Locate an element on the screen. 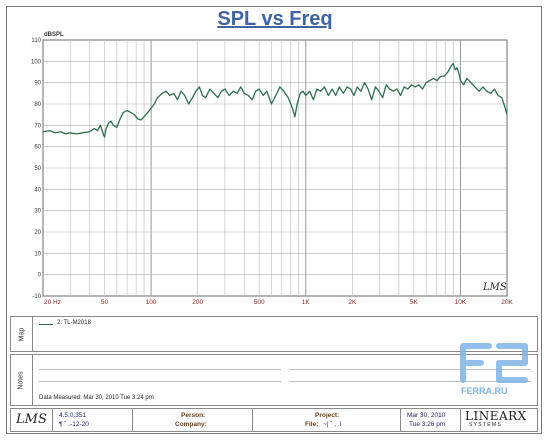 The width and height of the screenshot is (550, 440). person-label: Person: is located at coordinates (193, 415).